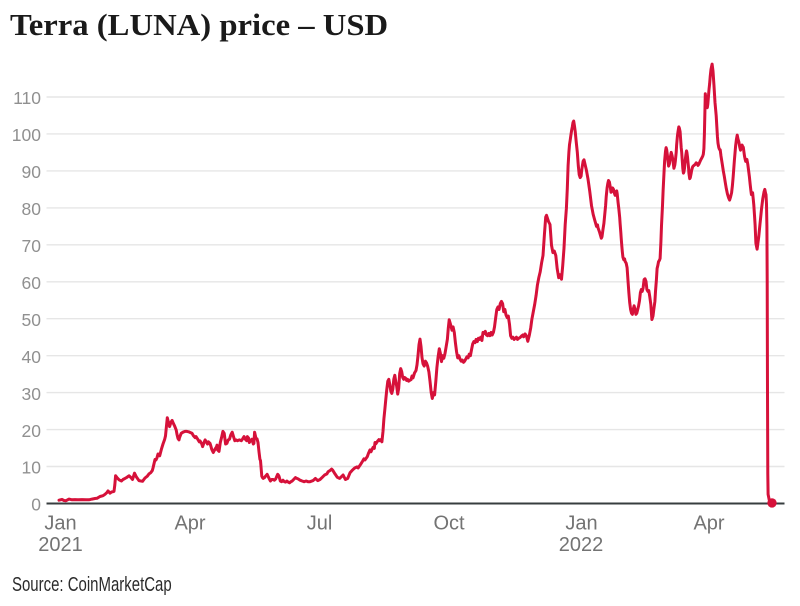 This screenshot has height=606, width=800. What do you see at coordinates (449, 524) in the screenshot?
I see `svg-text: Oct` at bounding box center [449, 524].